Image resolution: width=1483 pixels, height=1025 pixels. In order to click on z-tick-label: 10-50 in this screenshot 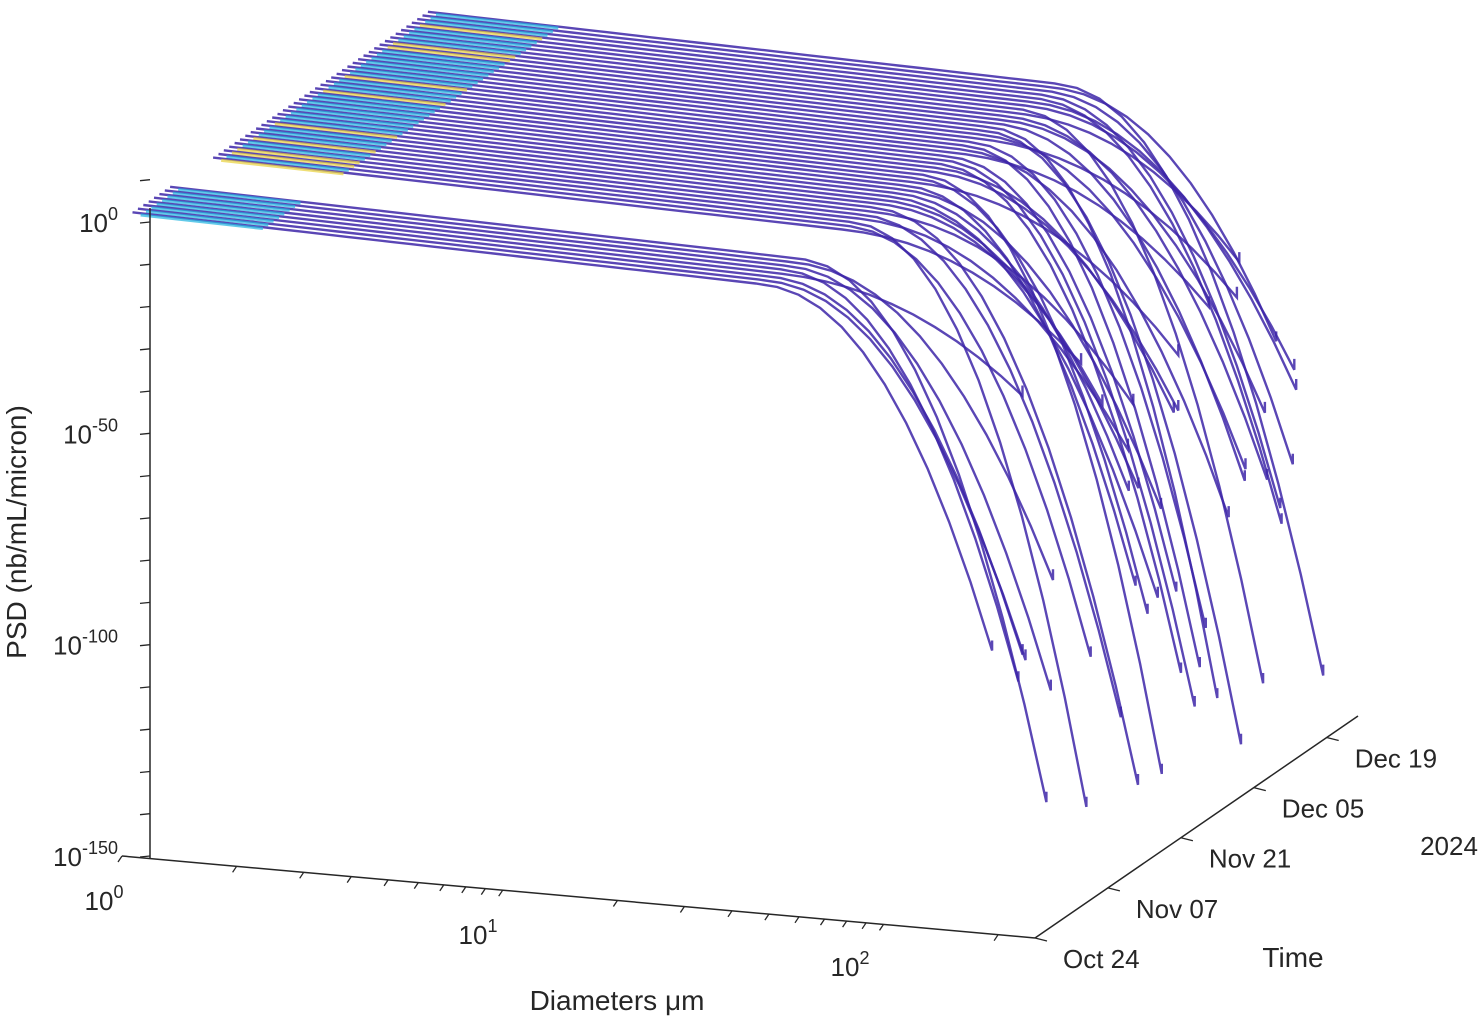, I will do `click(90, 432)`.